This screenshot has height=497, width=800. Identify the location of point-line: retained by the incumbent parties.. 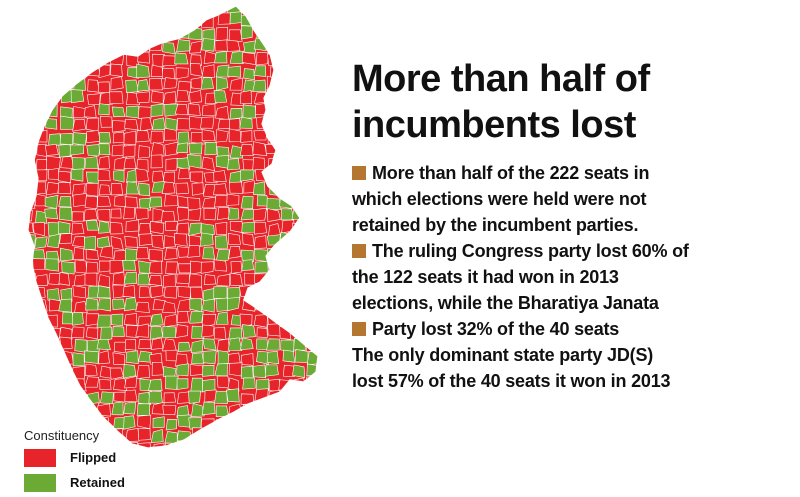
(495, 225).